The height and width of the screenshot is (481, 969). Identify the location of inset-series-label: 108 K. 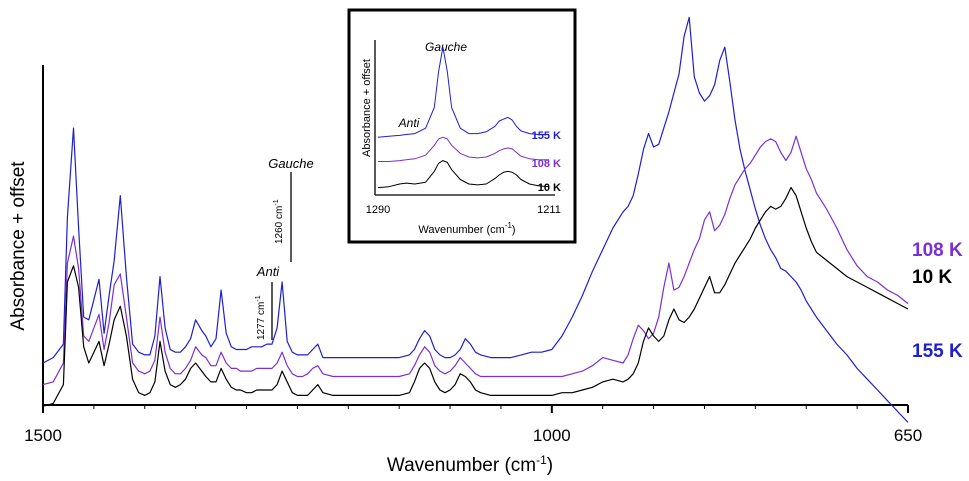
(546, 164).